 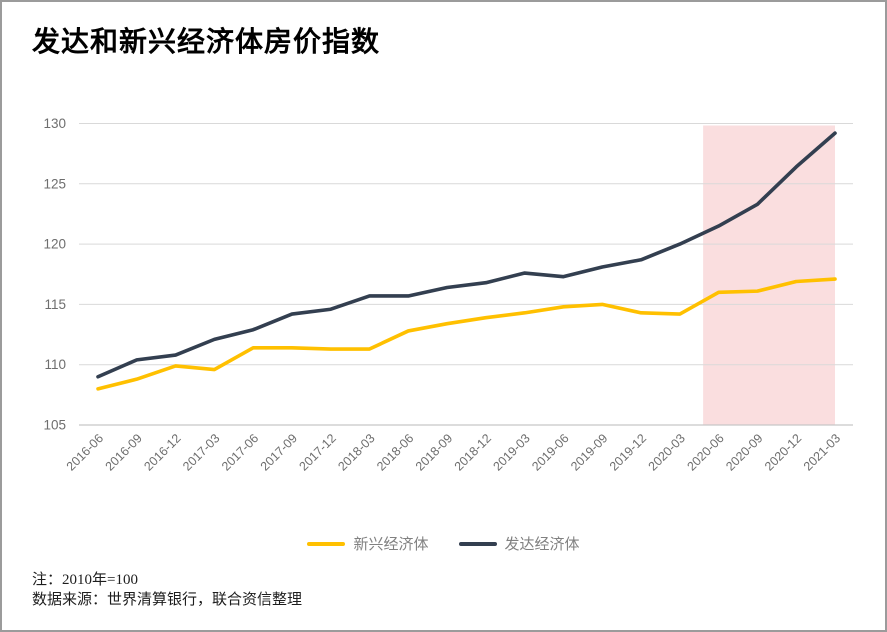 I want to click on legend-label-developed: 发达经济体, so click(x=542, y=544).